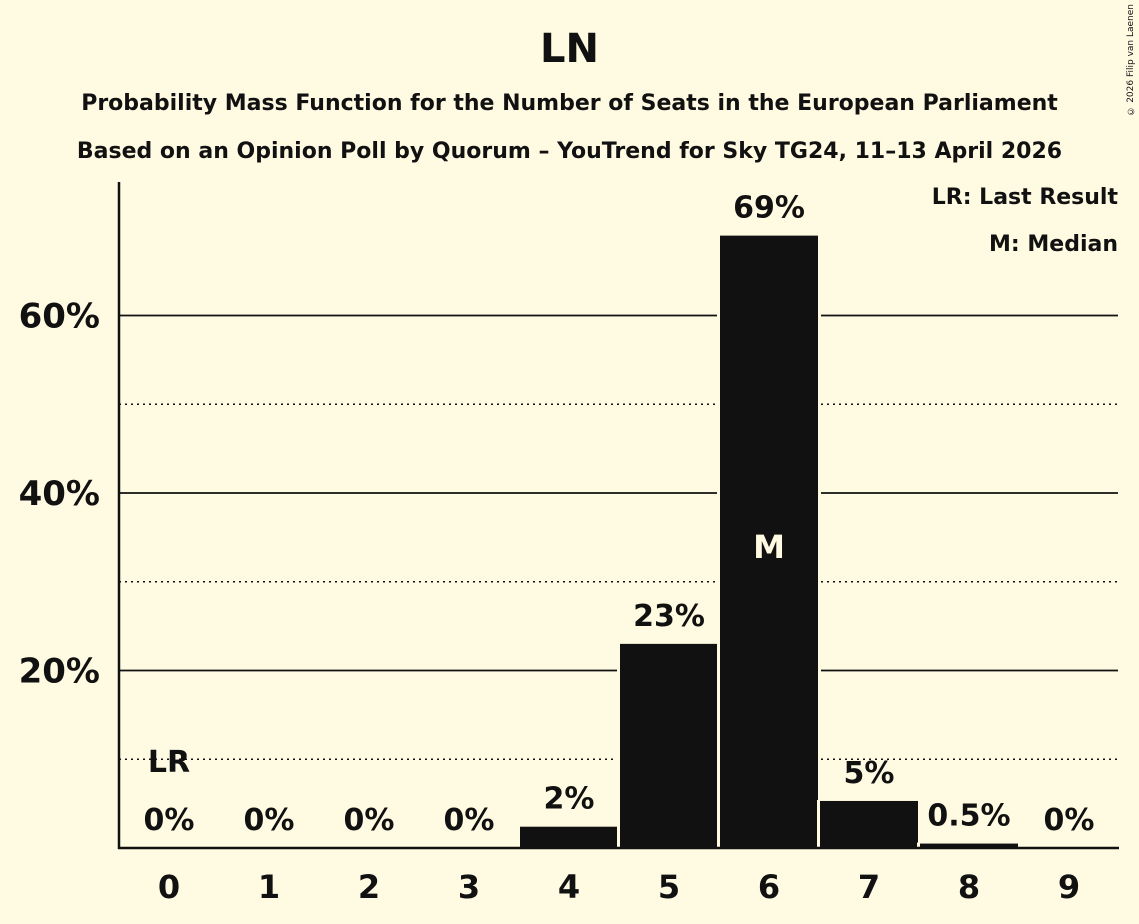  What do you see at coordinates (1069, 887) in the screenshot?
I see `x-tick-label: 9` at bounding box center [1069, 887].